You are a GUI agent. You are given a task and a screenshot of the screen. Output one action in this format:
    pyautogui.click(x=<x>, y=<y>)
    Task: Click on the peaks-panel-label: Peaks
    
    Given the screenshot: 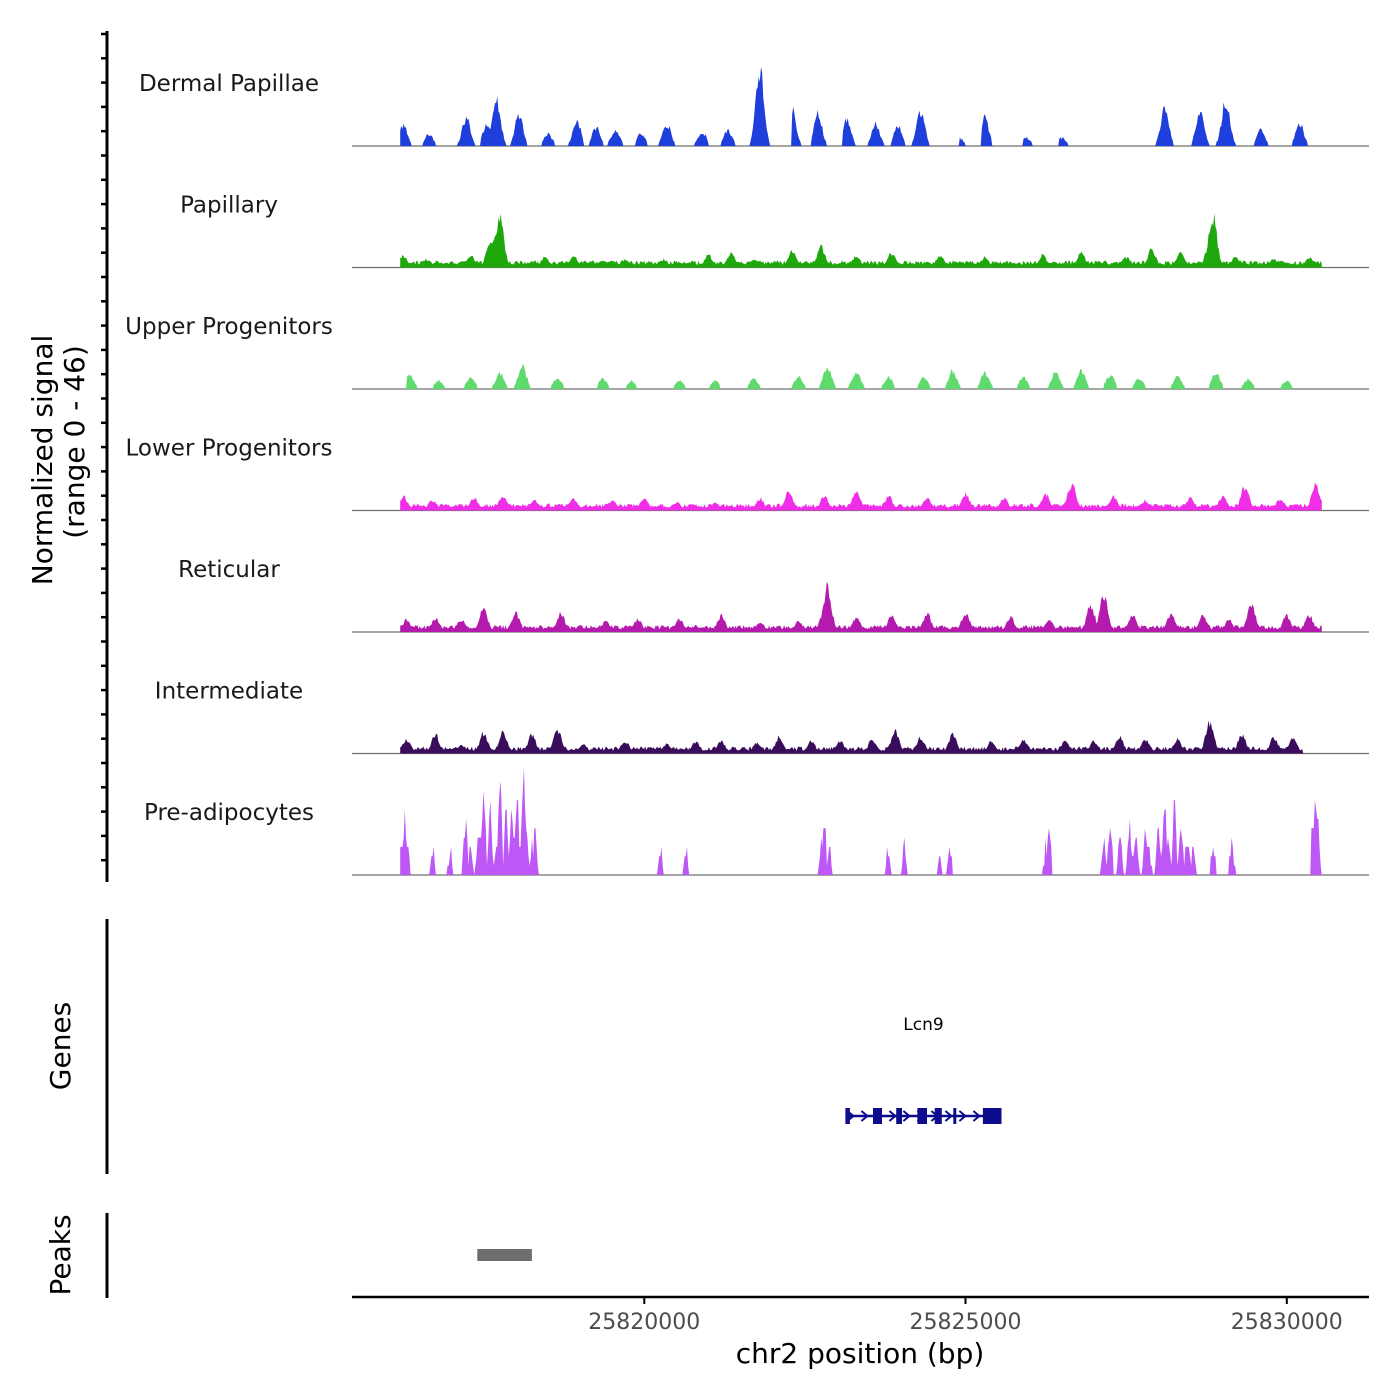 What is the action you would take?
    pyautogui.click(x=60, y=1254)
    